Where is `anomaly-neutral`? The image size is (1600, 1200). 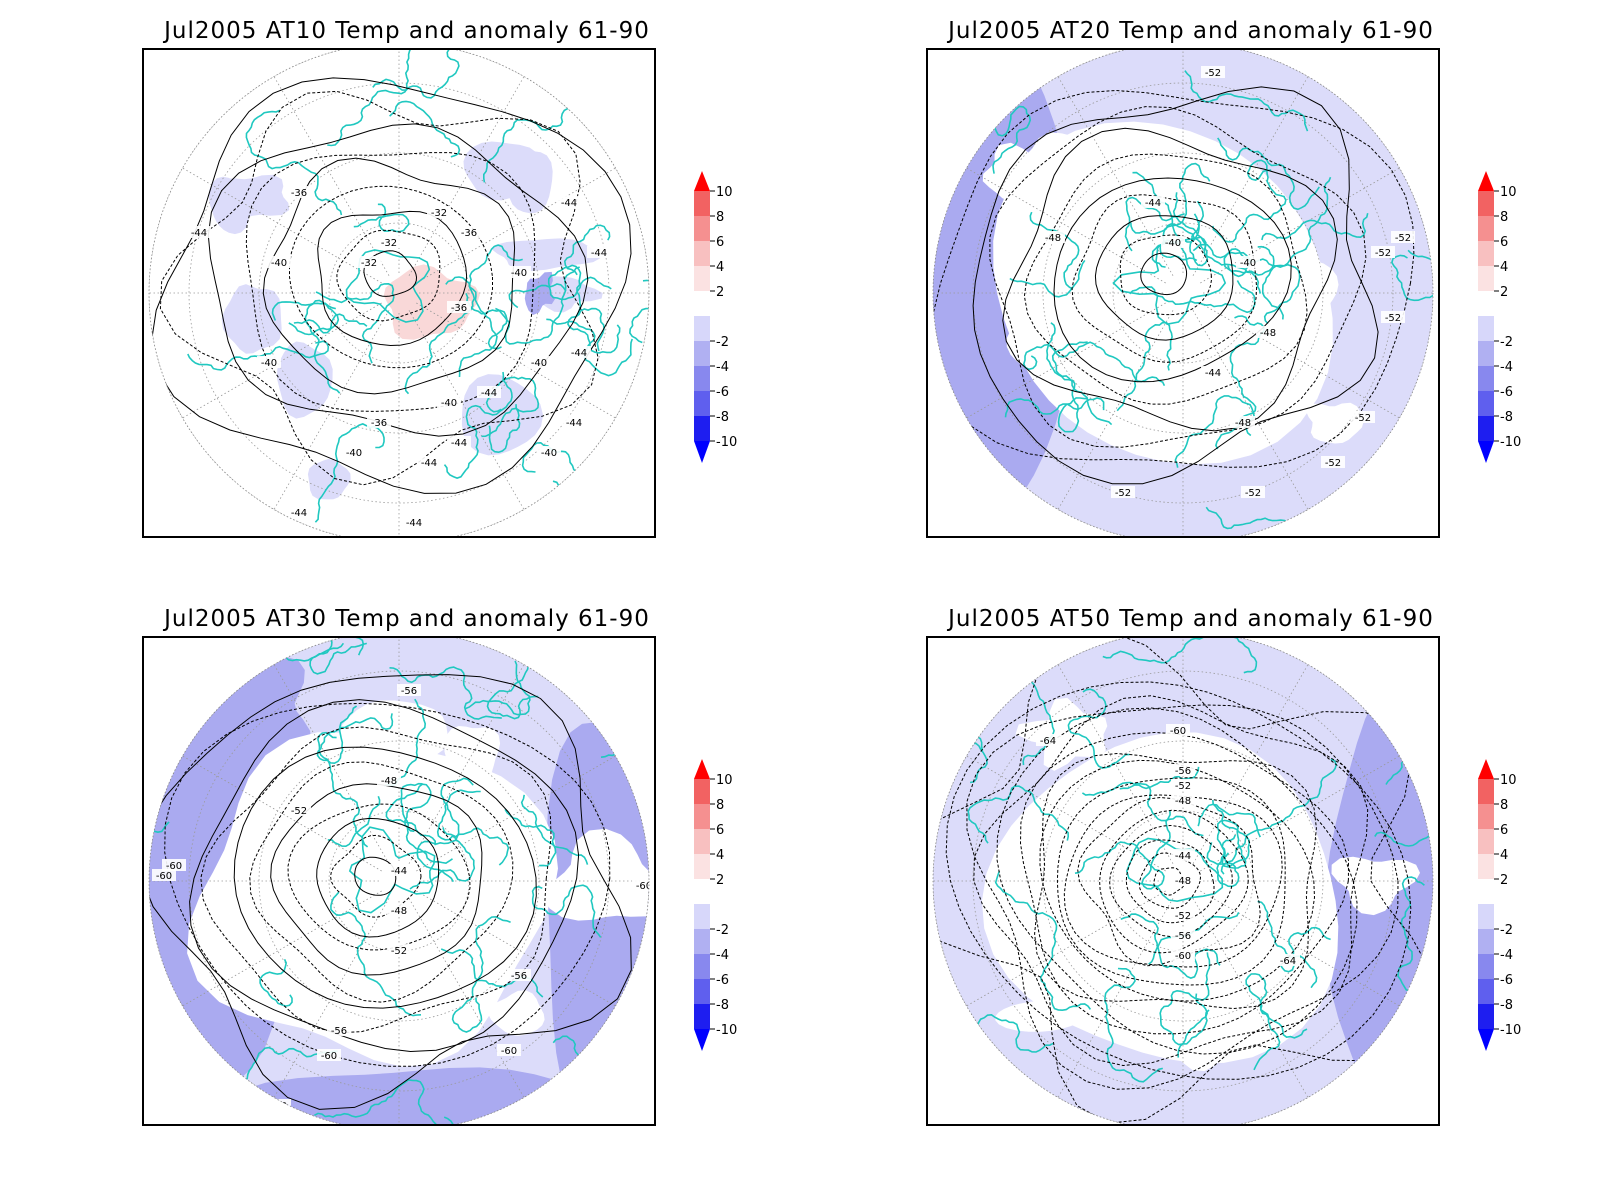
anomaly-neutral is located at coordinates (1163, 293).